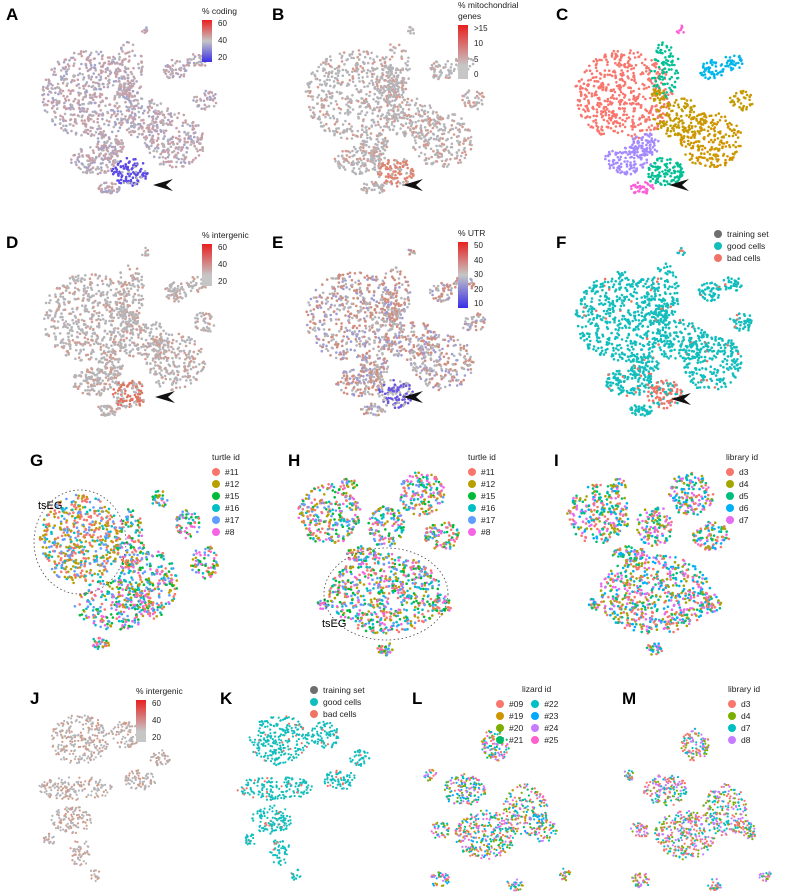  What do you see at coordinates (394, 110) in the screenshot?
I see `tsne-plot` at bounding box center [394, 110].